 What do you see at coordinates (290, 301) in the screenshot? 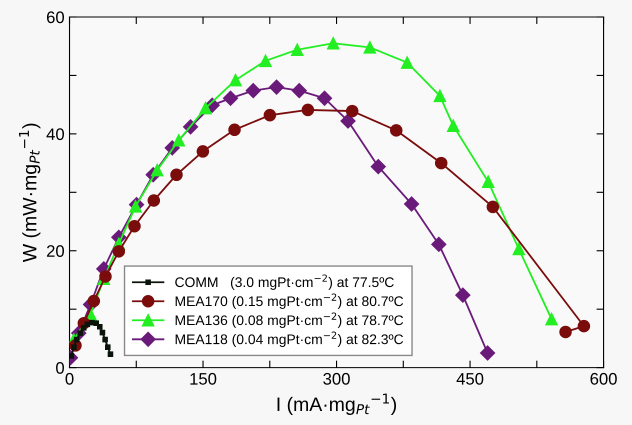
I see `legend-label: MEA170 (0.15 mgPt·cm$^{−2}$) at 80.7ºC` at bounding box center [290, 301].